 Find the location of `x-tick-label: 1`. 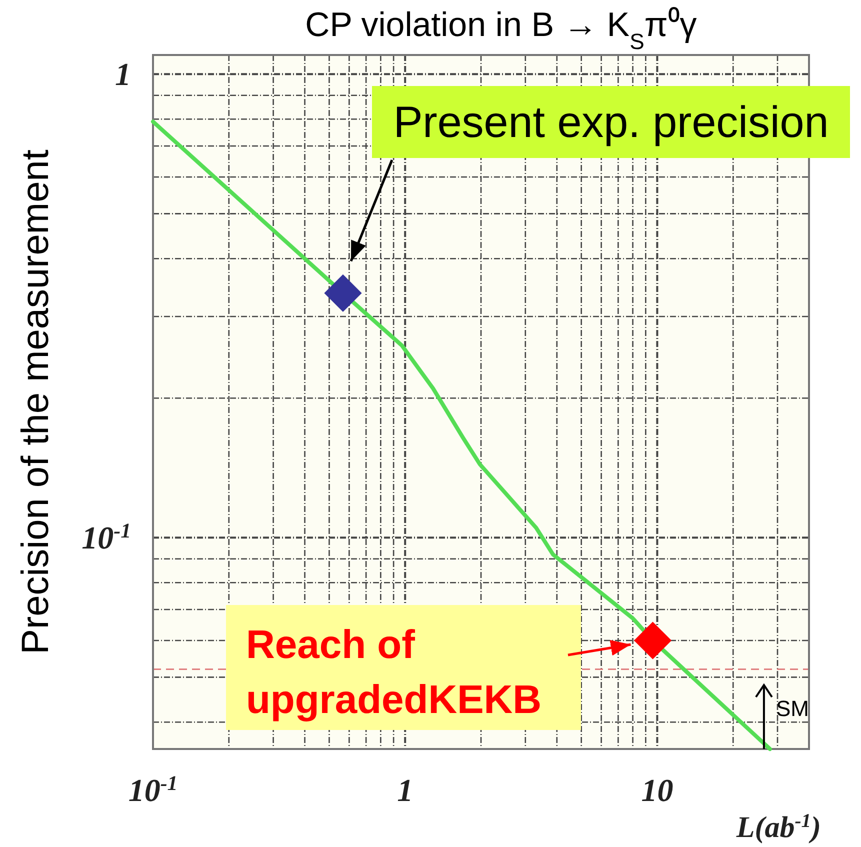

x-tick-label: 1 is located at coordinates (405, 790).